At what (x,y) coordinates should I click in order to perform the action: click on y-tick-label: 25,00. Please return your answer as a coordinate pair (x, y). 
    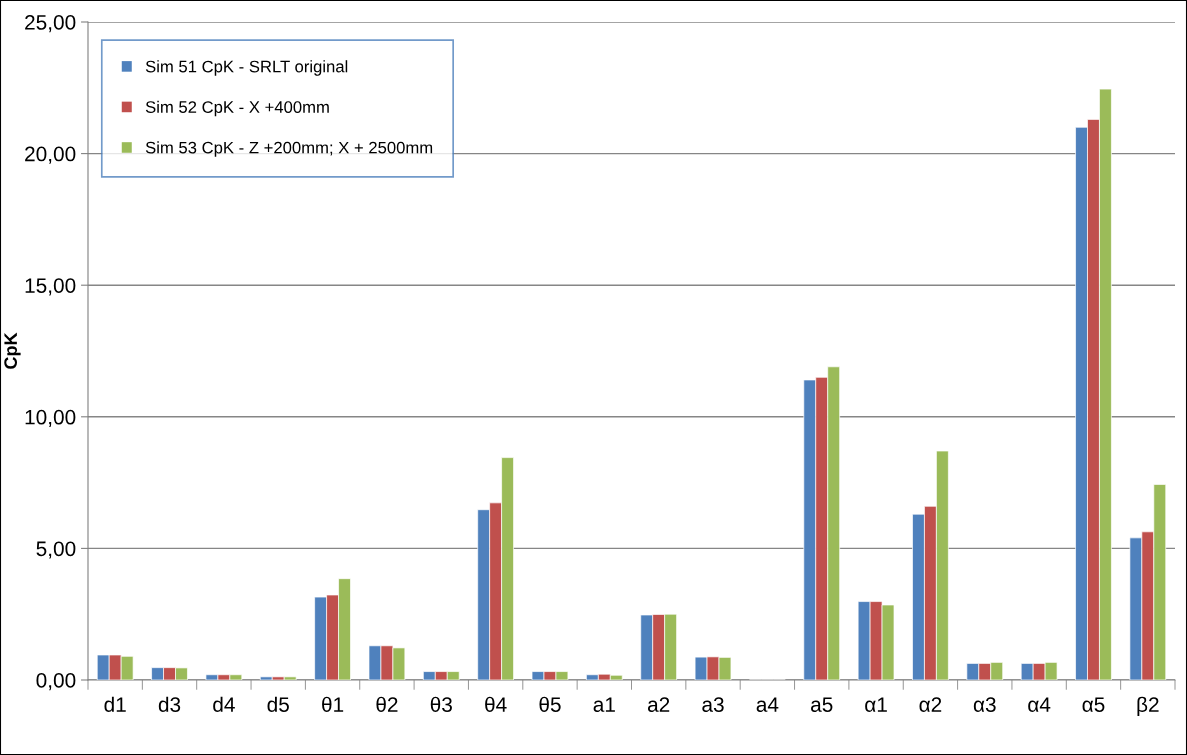
    Looking at the image, I should click on (50, 24).